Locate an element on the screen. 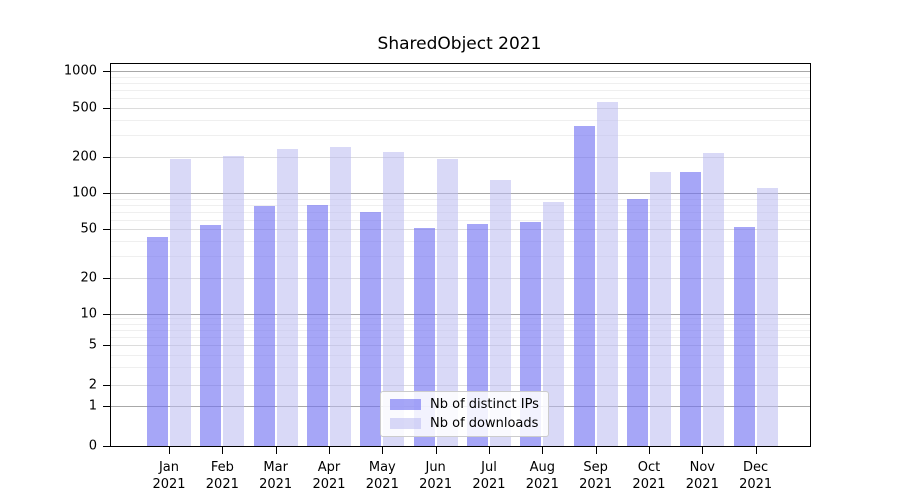 The width and height of the screenshot is (900, 500). legend-label-distinct-ips: Nb of distinct IPs is located at coordinates (484, 404).